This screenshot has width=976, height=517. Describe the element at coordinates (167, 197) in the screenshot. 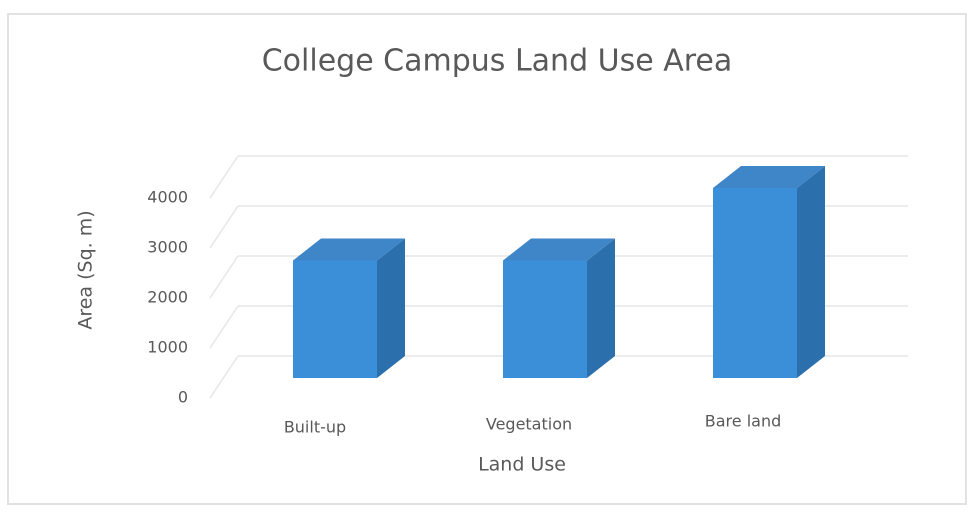

I see `y-tick-label: 4000` at that location.